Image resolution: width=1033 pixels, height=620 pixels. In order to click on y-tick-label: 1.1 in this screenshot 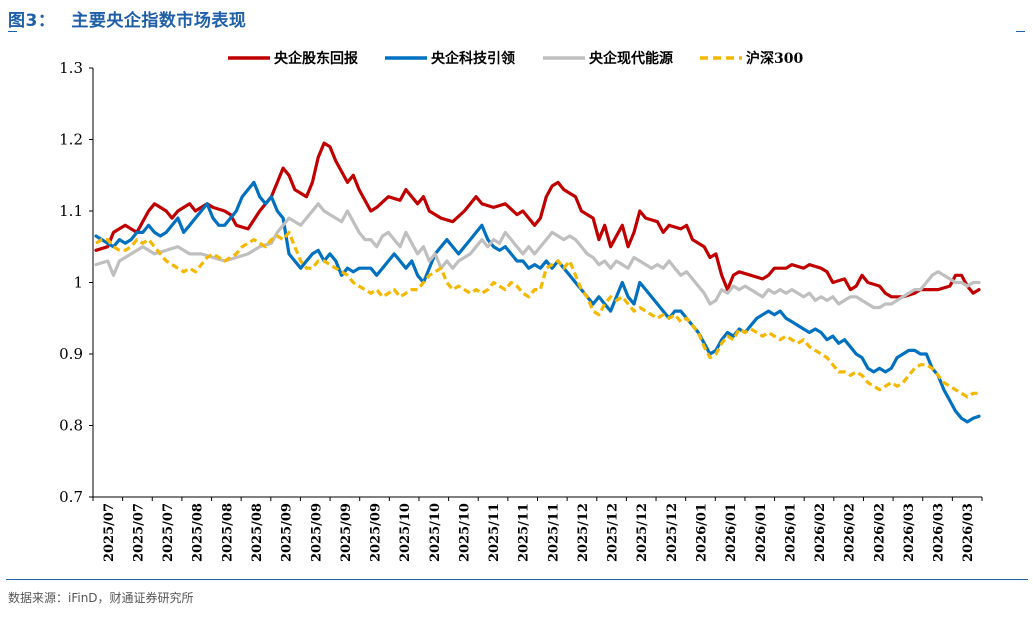, I will do `click(71, 211)`.